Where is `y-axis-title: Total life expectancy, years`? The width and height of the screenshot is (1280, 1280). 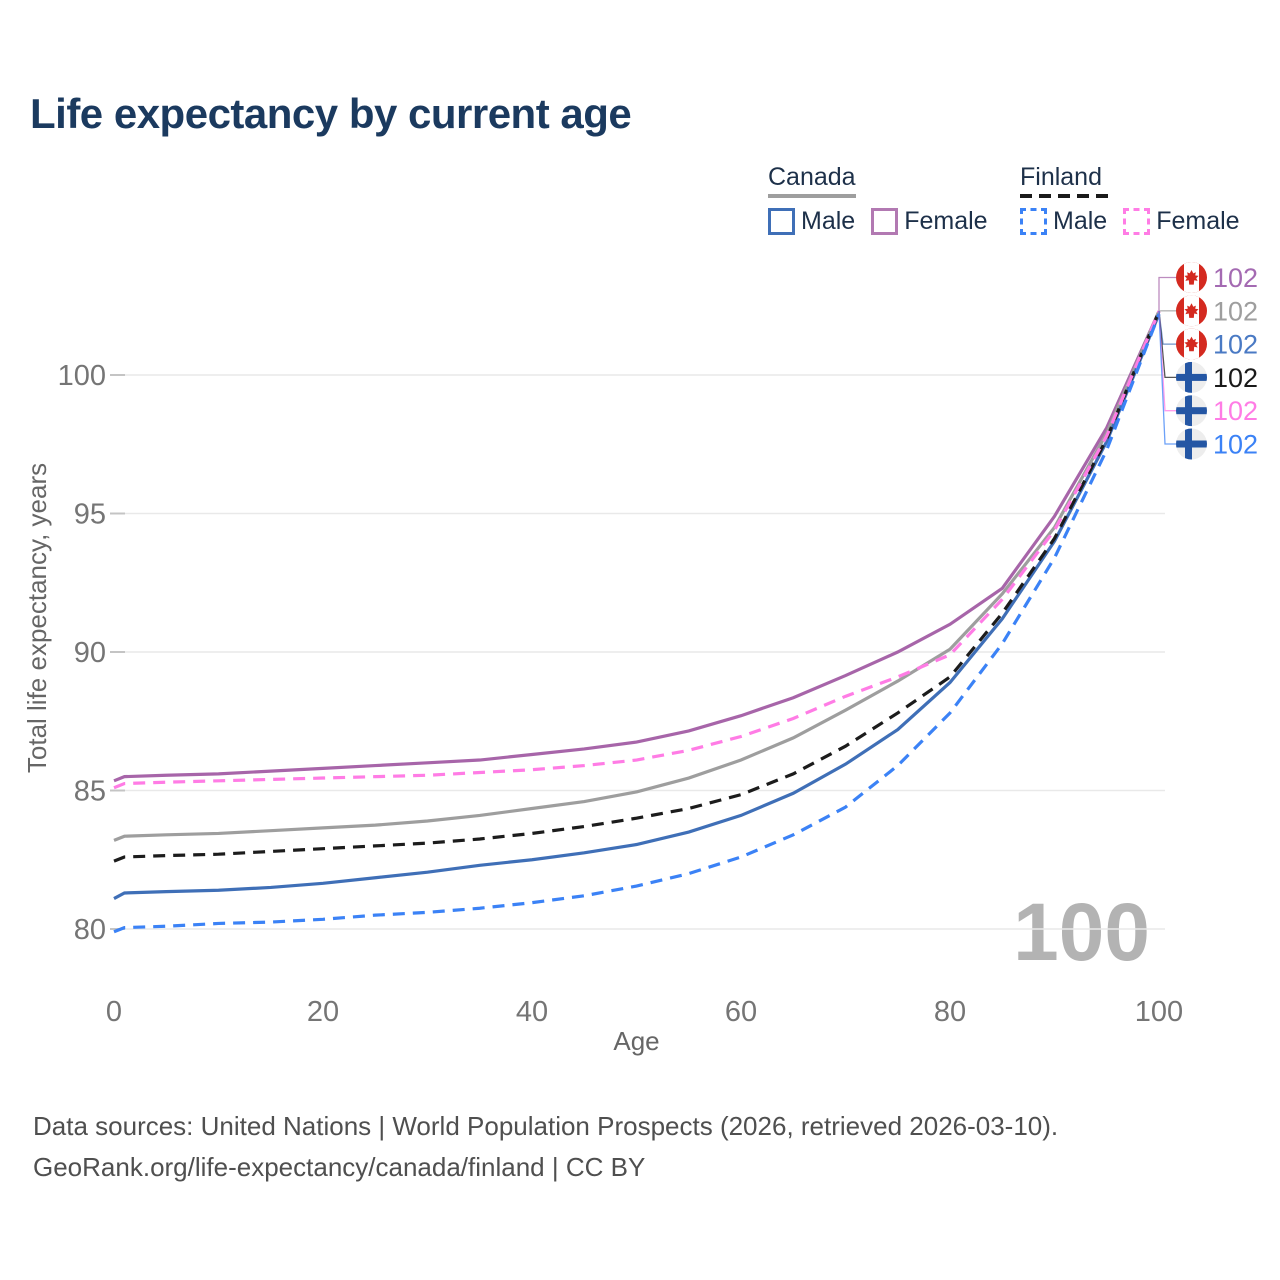 y-axis-title: Total life expectancy, years is located at coordinates (37, 618).